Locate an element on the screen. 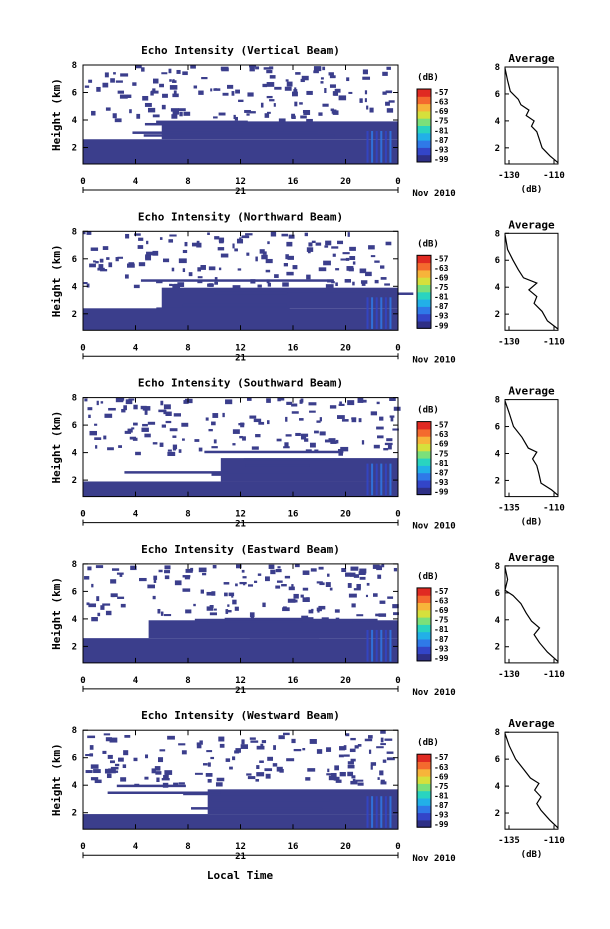  y-tick-label: 8 is located at coordinates (74, 565).